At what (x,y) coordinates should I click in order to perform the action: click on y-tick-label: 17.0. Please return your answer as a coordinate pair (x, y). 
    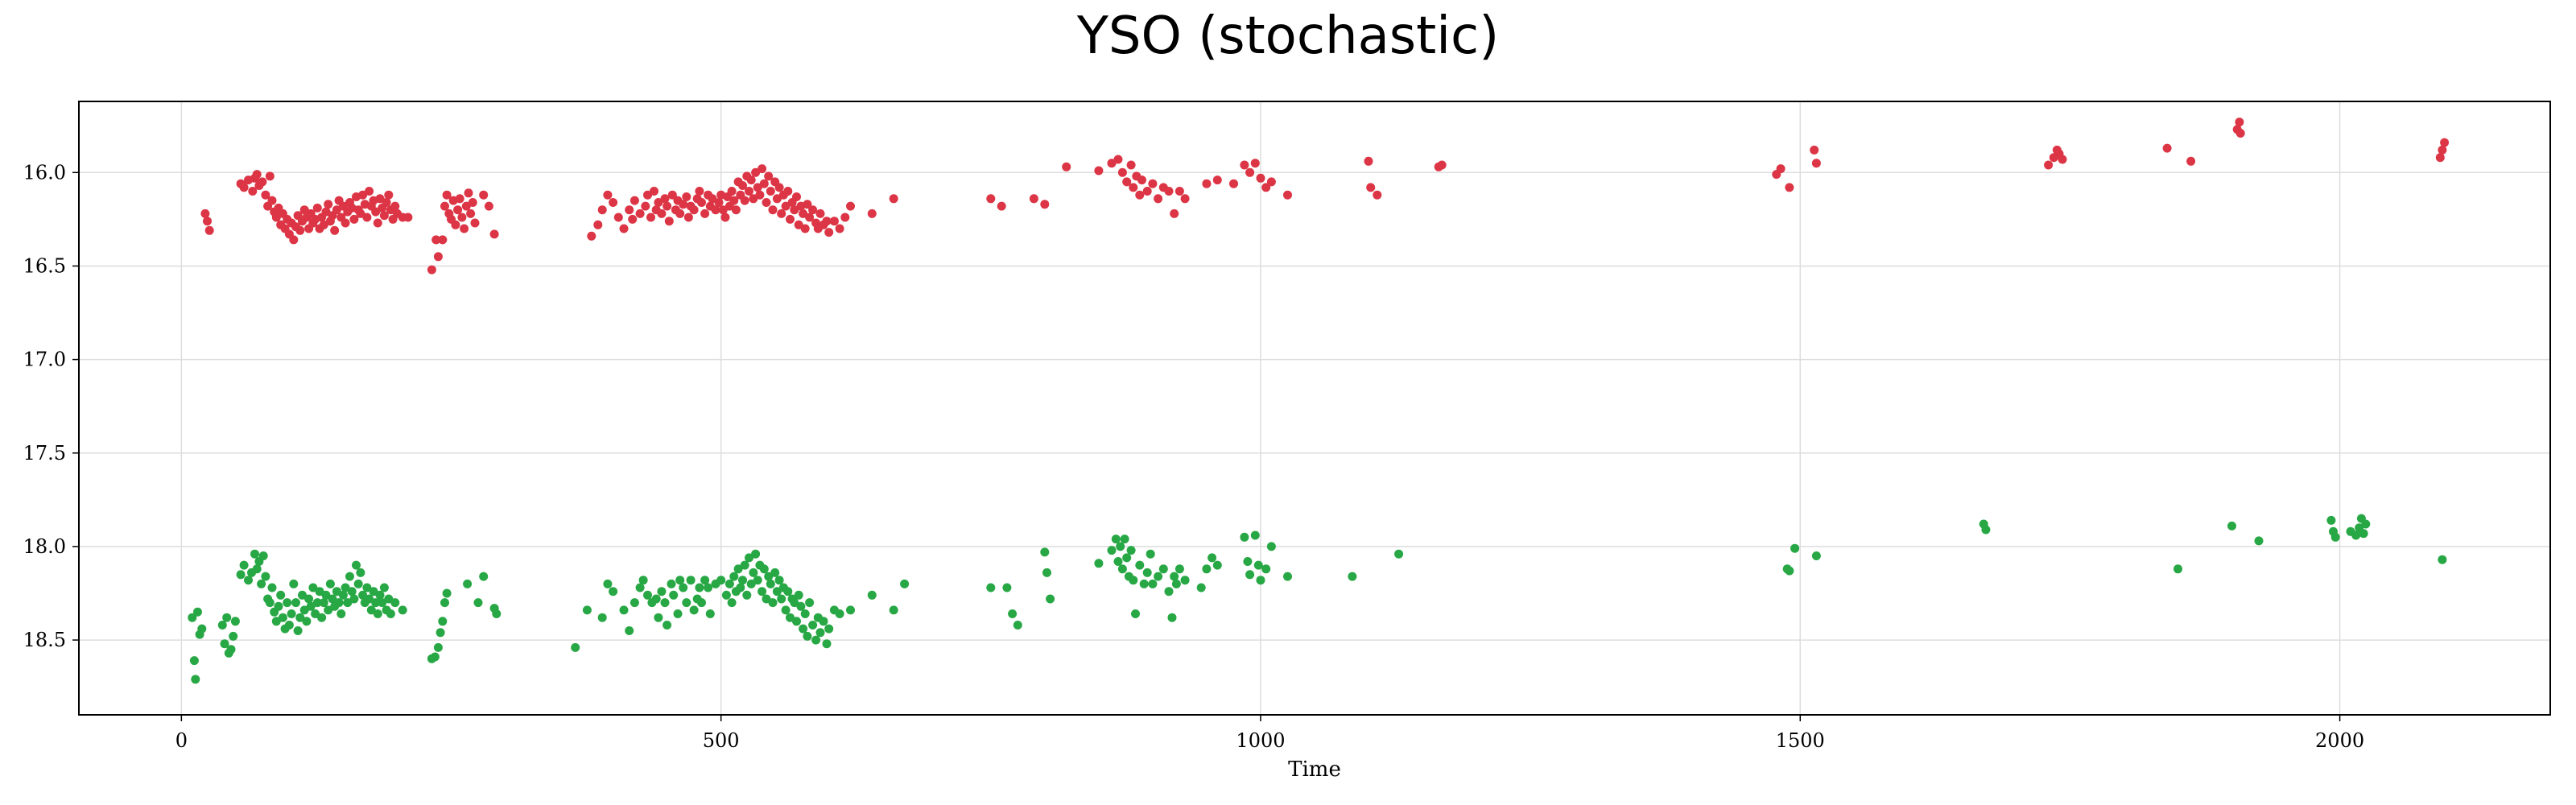
    Looking at the image, I should click on (44, 360).